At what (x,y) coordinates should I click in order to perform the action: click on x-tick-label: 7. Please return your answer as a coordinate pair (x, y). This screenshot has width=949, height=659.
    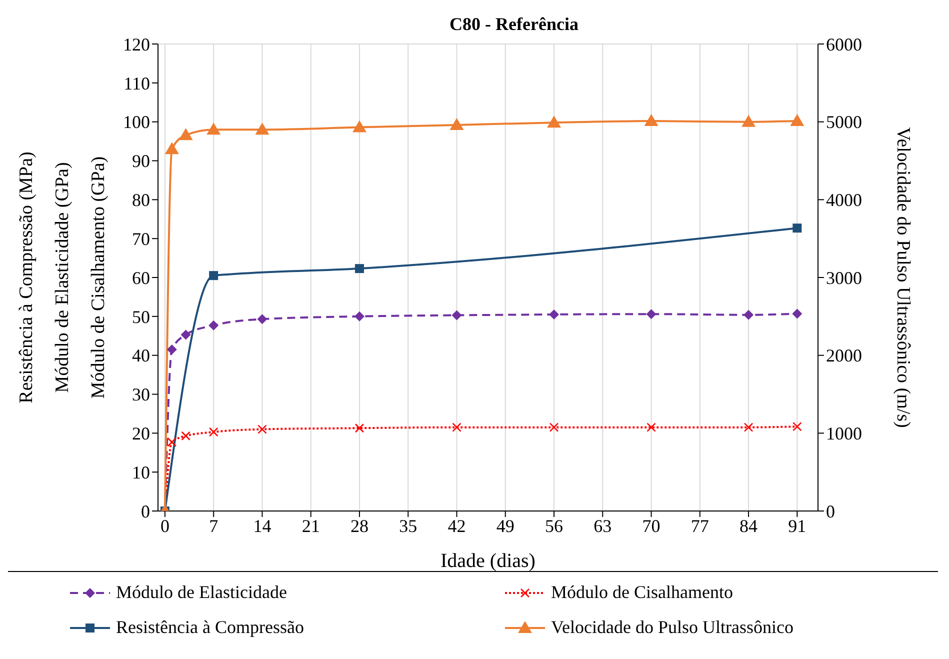
    Looking at the image, I should click on (213, 526).